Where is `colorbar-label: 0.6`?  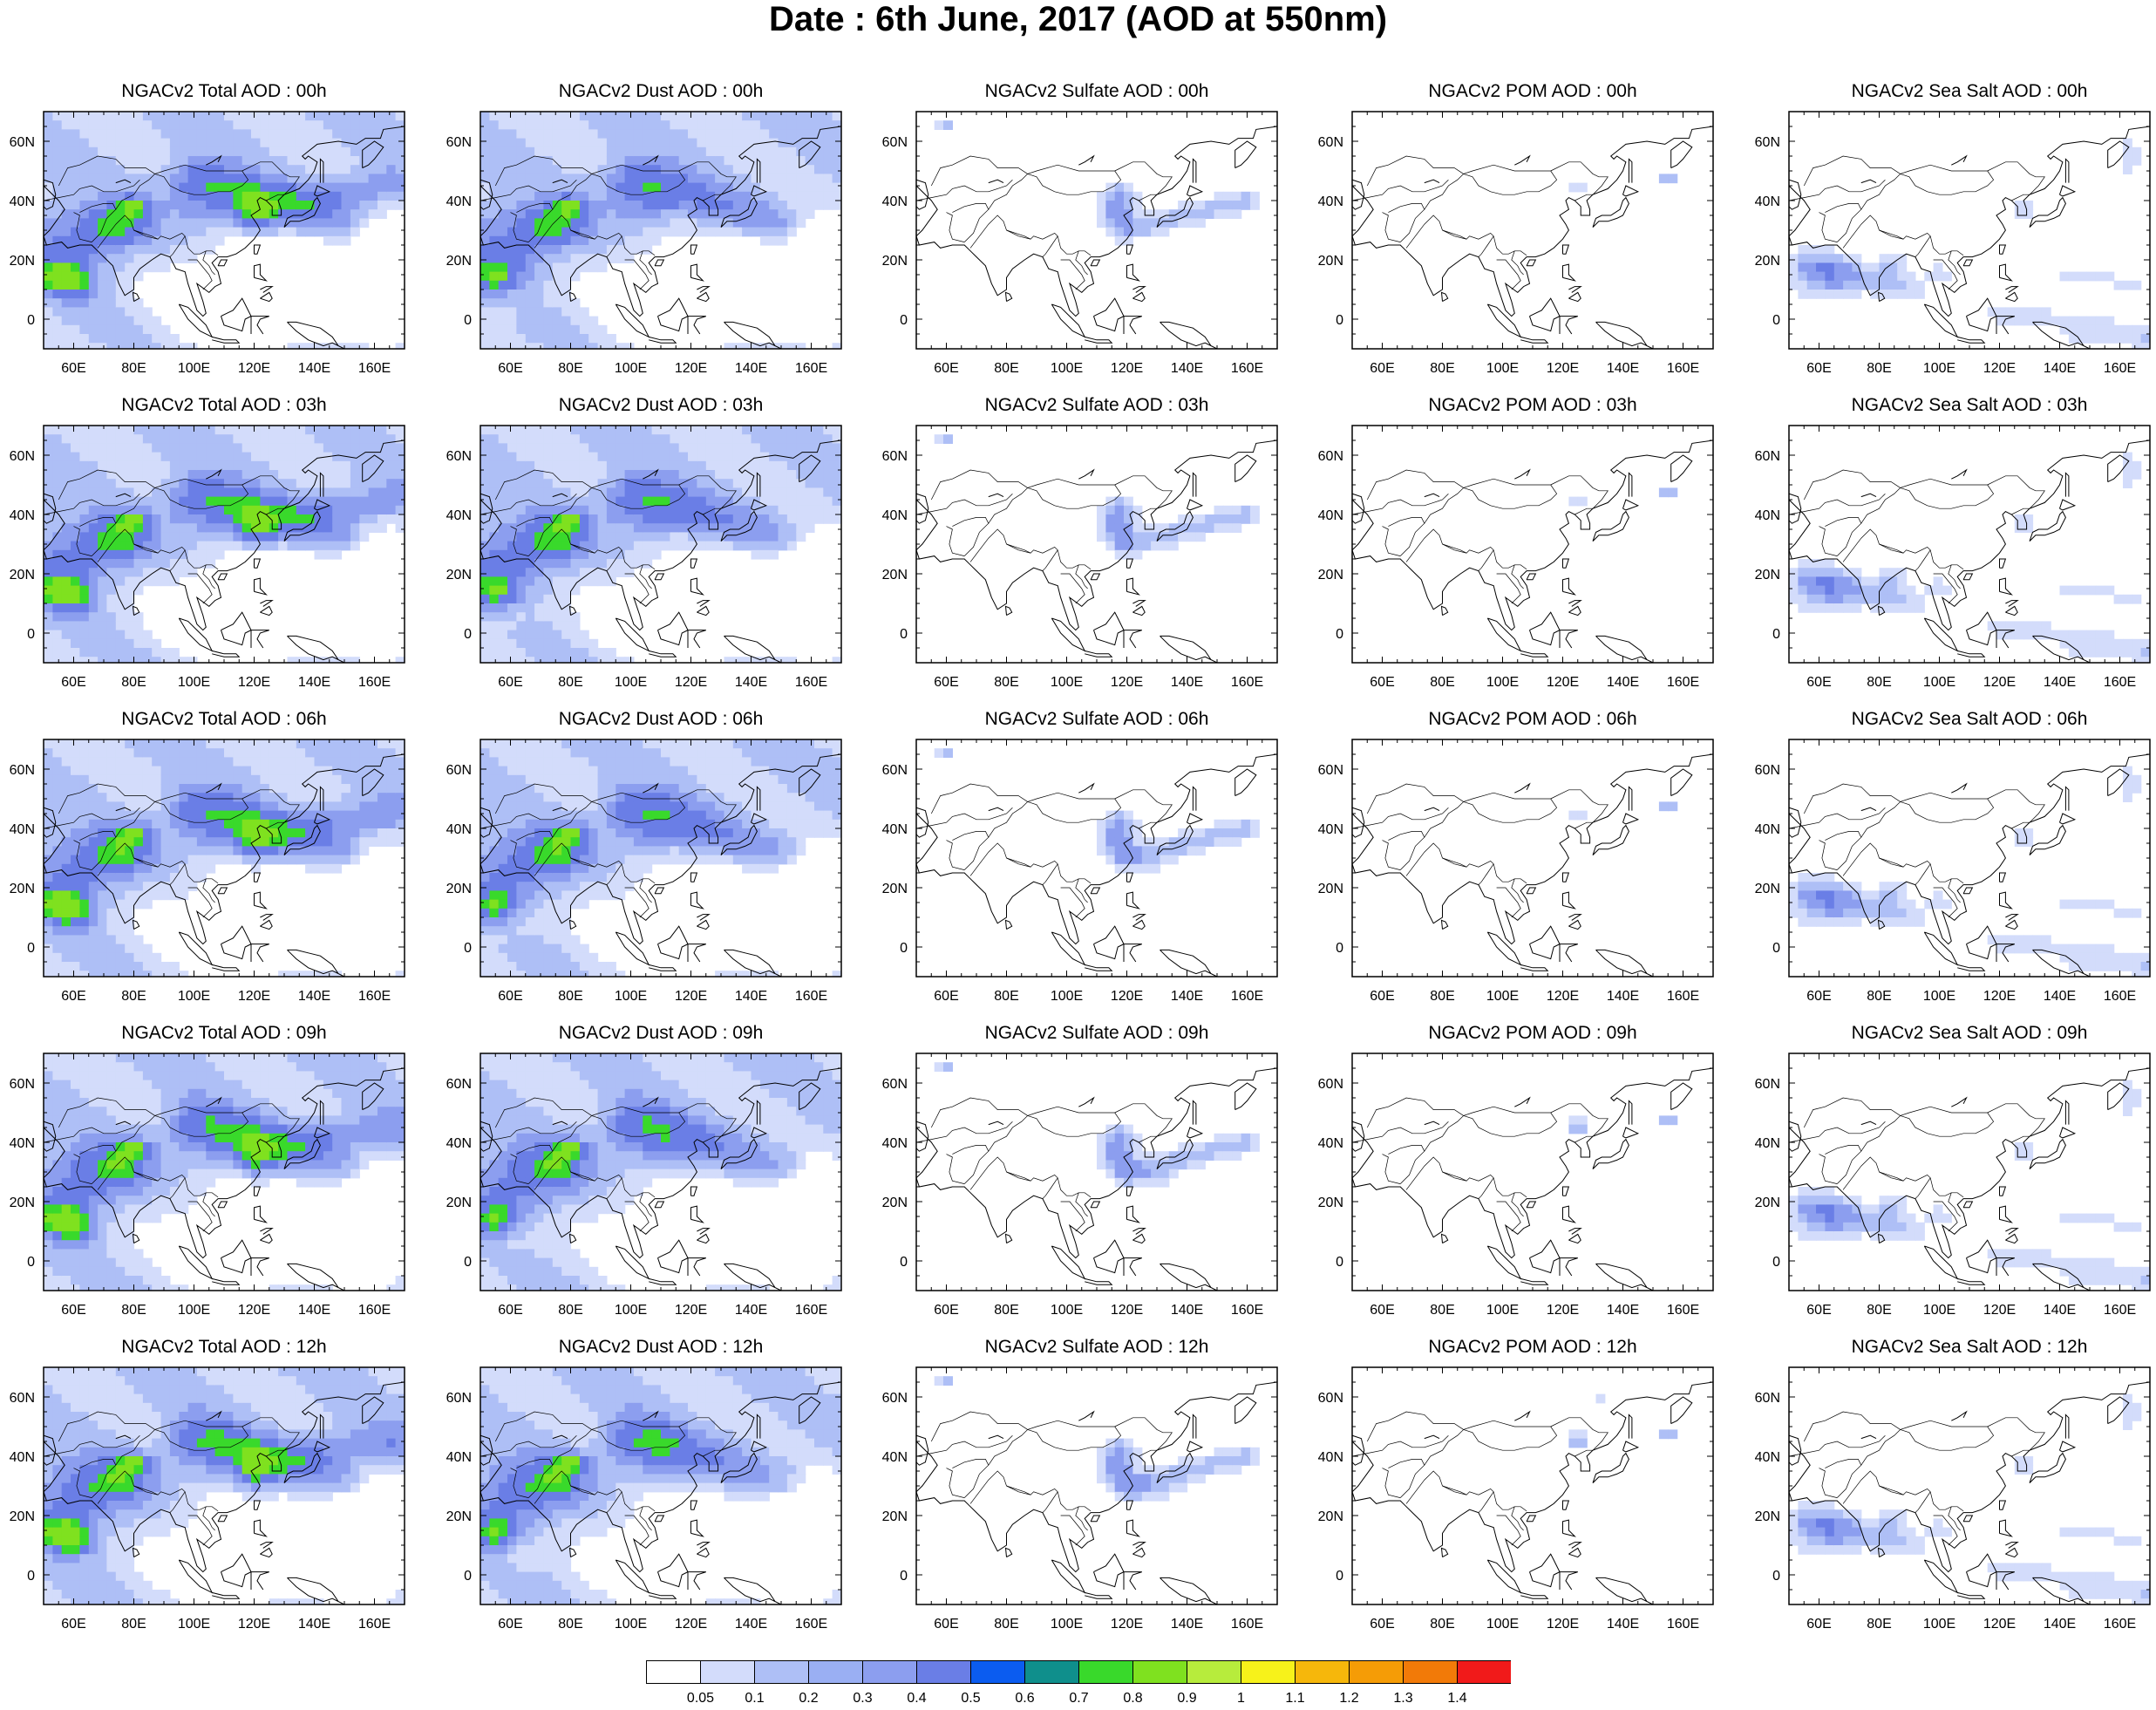
colorbar-label: 0.6 is located at coordinates (1024, 1699).